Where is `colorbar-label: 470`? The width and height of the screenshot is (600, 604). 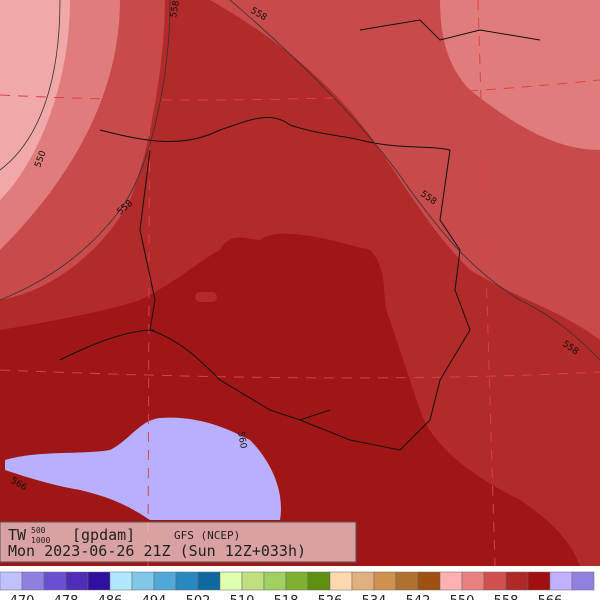
colorbar-label: 470 is located at coordinates (22, 597).